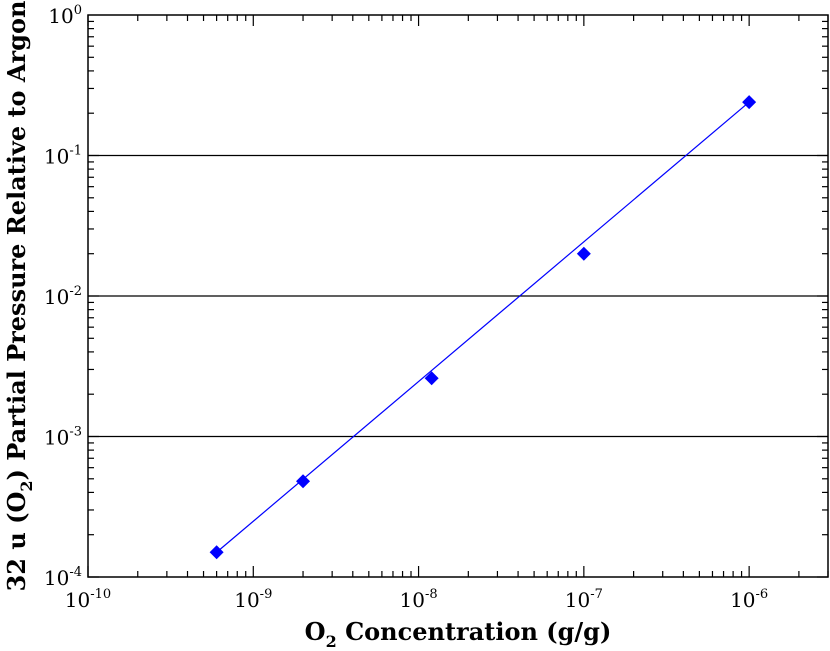 The image size is (830, 651). I want to click on x-axis-title: O2 Concentration (g/g), so click(458, 634).